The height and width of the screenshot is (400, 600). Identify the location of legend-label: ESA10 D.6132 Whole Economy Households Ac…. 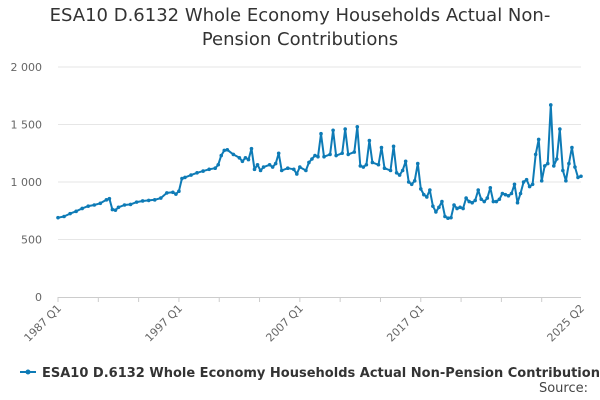
(321, 373).